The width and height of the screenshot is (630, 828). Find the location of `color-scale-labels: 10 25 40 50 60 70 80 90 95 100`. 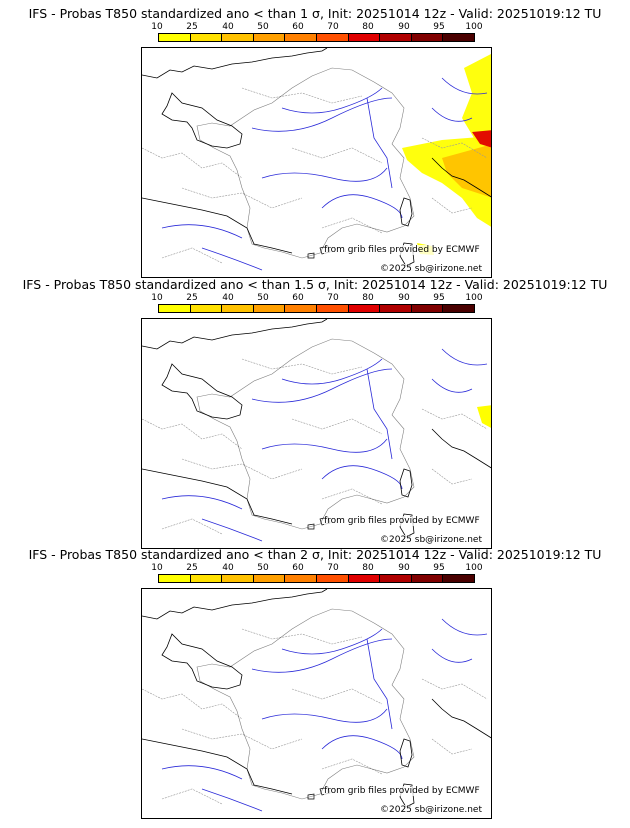

color-scale-labels: 10 25 40 50 60 70 80 90 95 100 is located at coordinates (316, 568).